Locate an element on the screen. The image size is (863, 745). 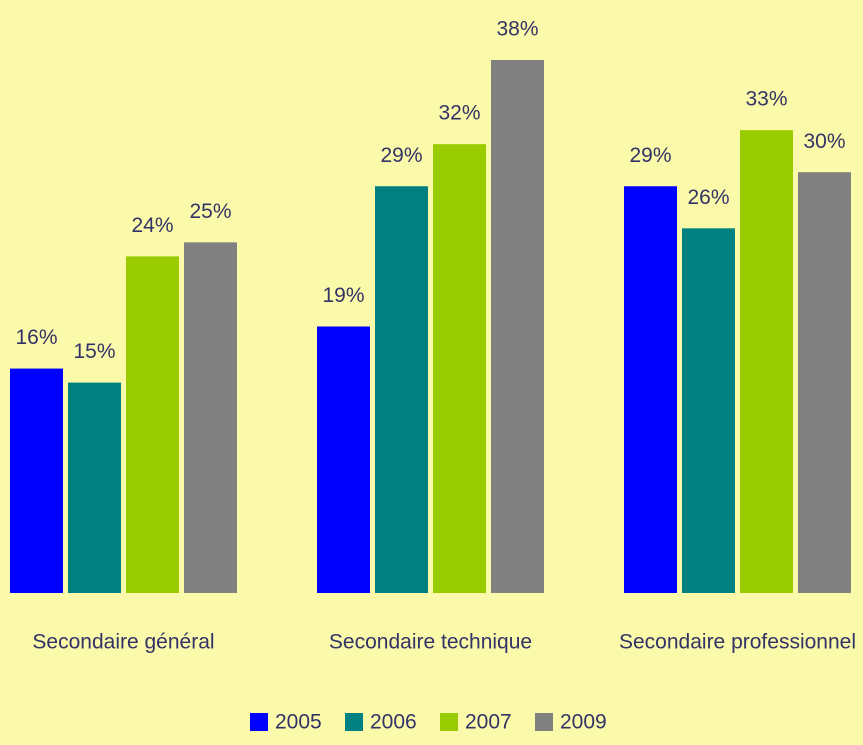
data-label: 24% is located at coordinates (152, 225).